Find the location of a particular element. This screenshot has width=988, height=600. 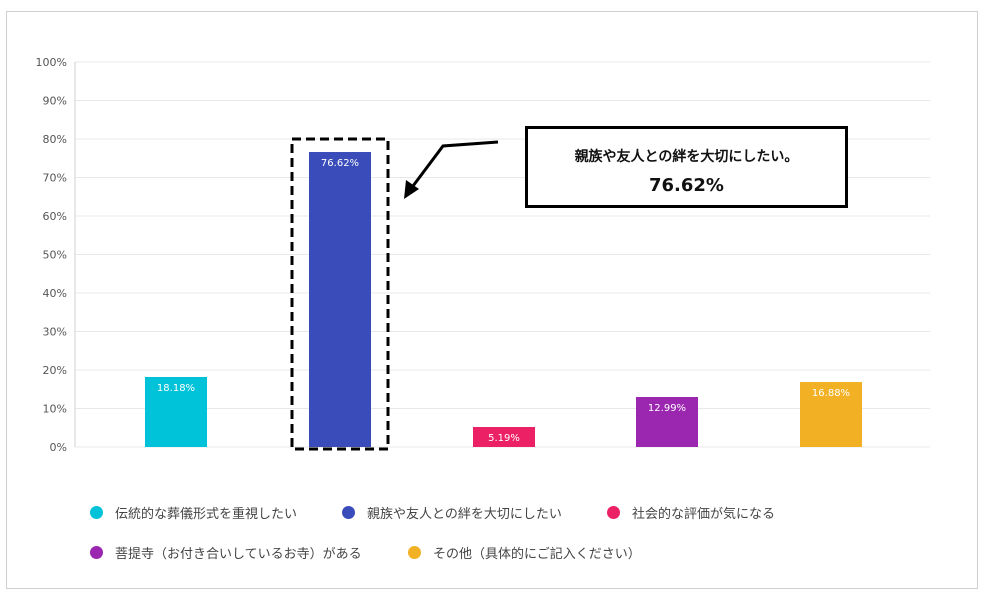

y-tick-label: 60% is located at coordinates (55, 216).